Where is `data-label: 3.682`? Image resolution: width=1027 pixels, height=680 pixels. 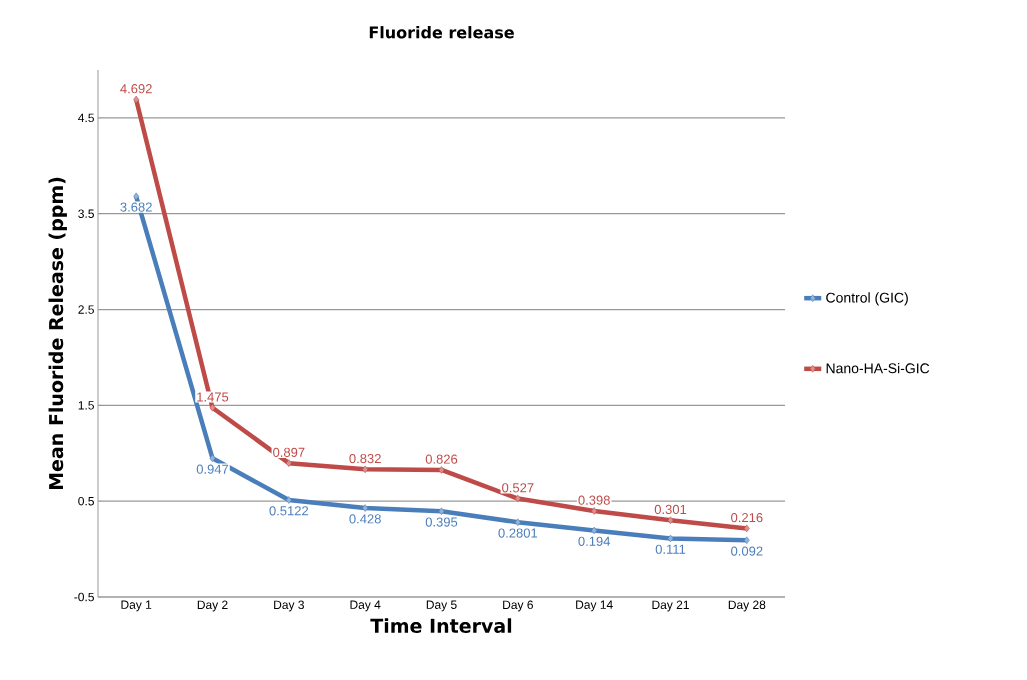
data-label: 3.682 is located at coordinates (136, 207).